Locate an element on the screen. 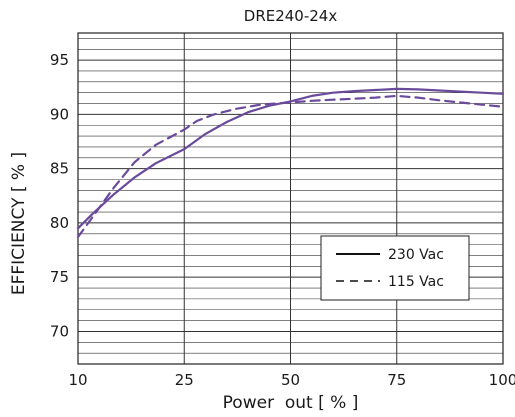 Image resolution: width=515 pixels, height=417 pixels. x-tick-label: 50 is located at coordinates (290, 380).